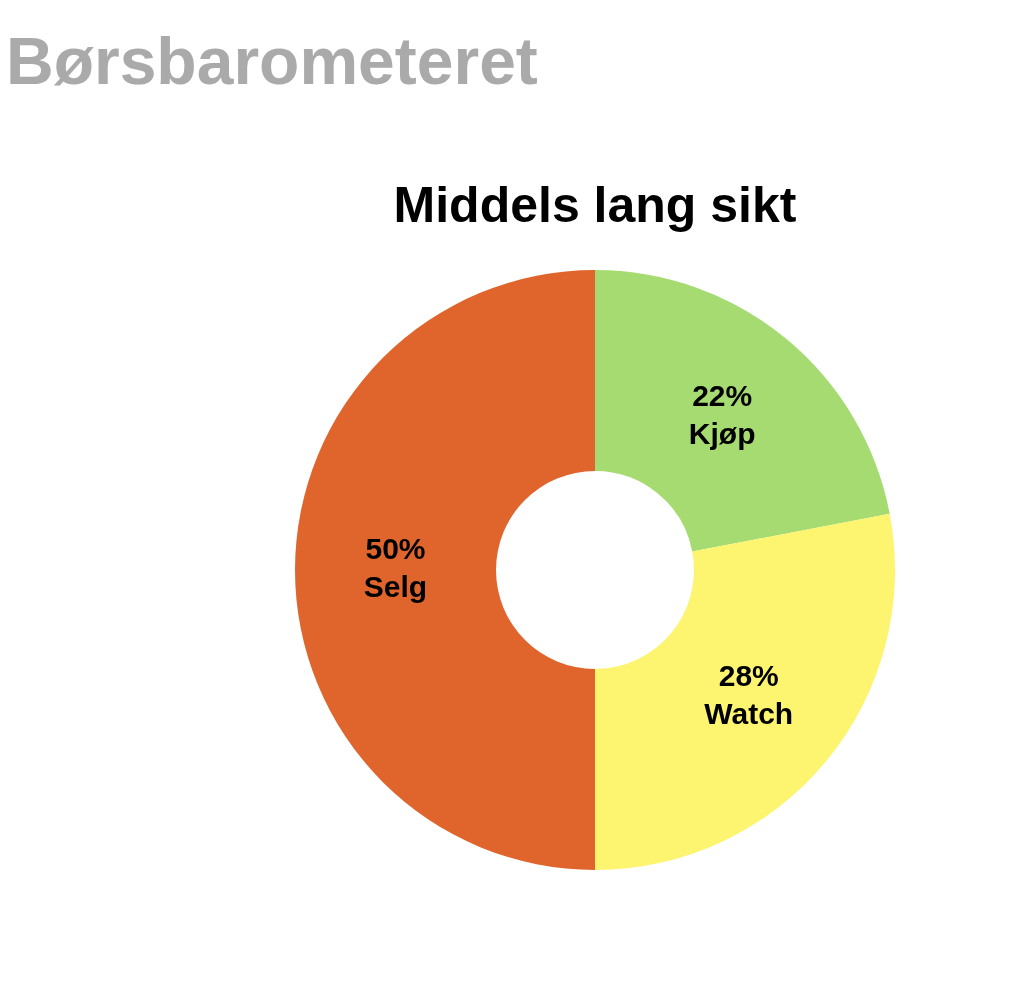 Image resolution: width=1010 pixels, height=988 pixels. I want to click on data-label: 50%, so click(395, 549).